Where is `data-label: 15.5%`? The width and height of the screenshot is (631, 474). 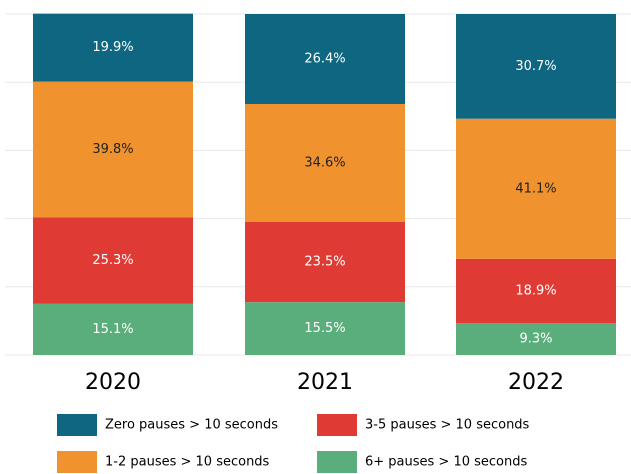 data-label: 15.5% is located at coordinates (324, 328).